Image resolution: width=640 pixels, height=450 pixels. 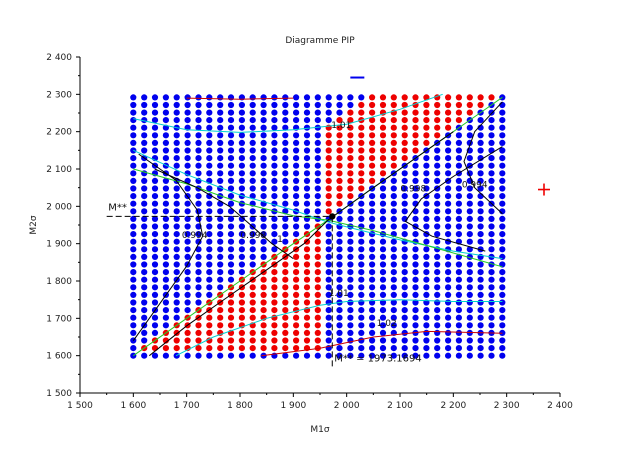 What do you see at coordinates (80, 406) in the screenshot?
I see `x-tick-label: 1 500` at bounding box center [80, 406].